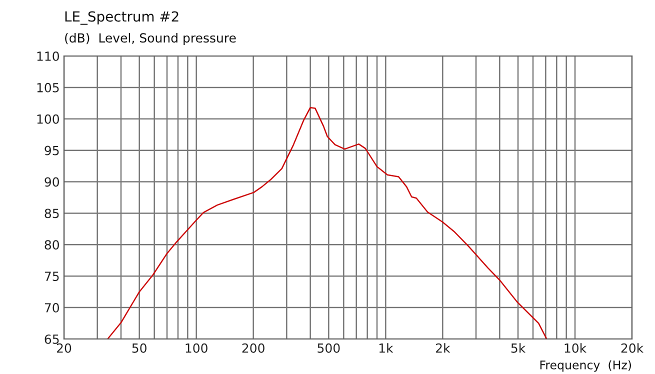 This screenshot has height=374, width=655. What do you see at coordinates (51, 339) in the screenshot?
I see `y-tick-label: 65` at bounding box center [51, 339].